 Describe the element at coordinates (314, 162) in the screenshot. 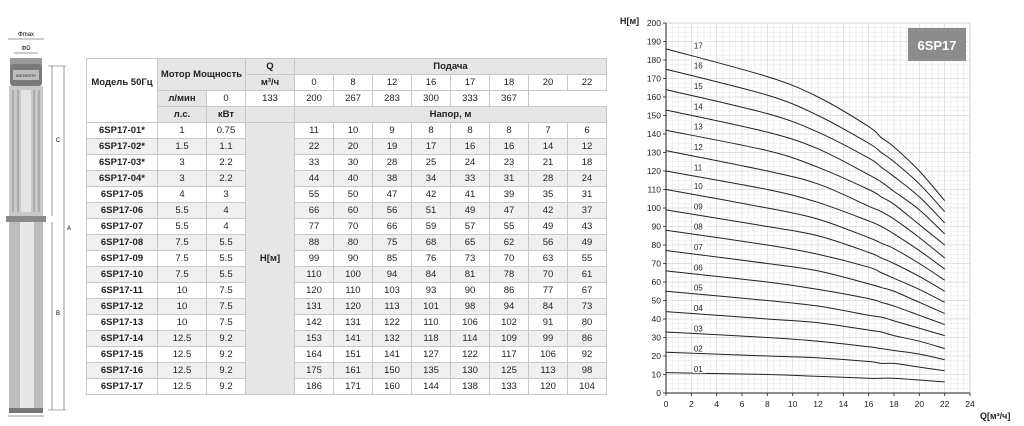

I see `head-cell: 33` at that location.